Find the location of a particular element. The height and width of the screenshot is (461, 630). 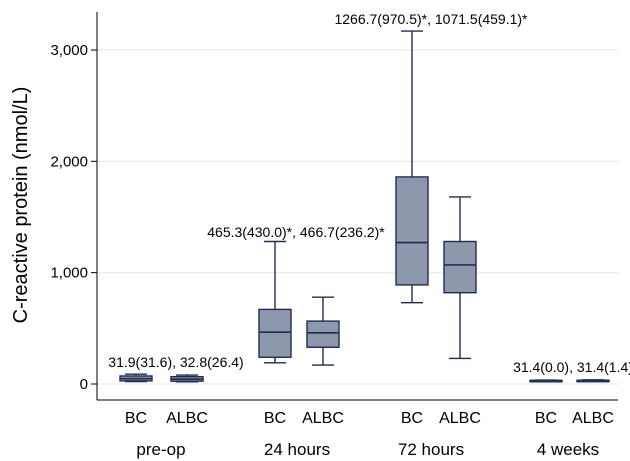

annotation: 465.3(430.0)*, 466.7(236.2)* is located at coordinates (296, 232).